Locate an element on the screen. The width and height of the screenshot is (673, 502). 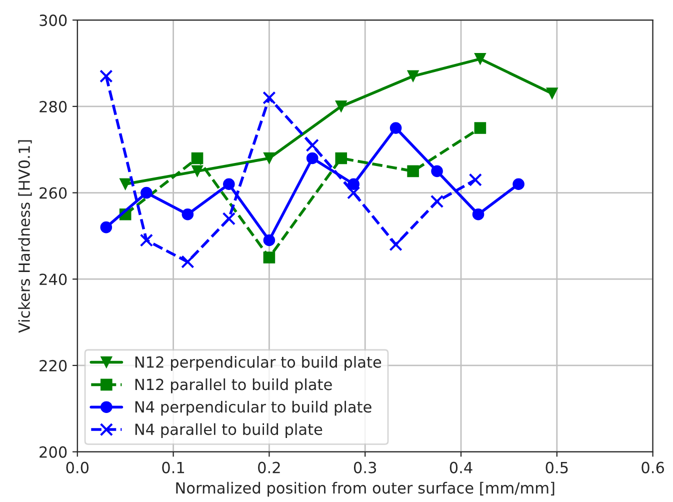
x-tick-label: 0.4 is located at coordinates (461, 468).